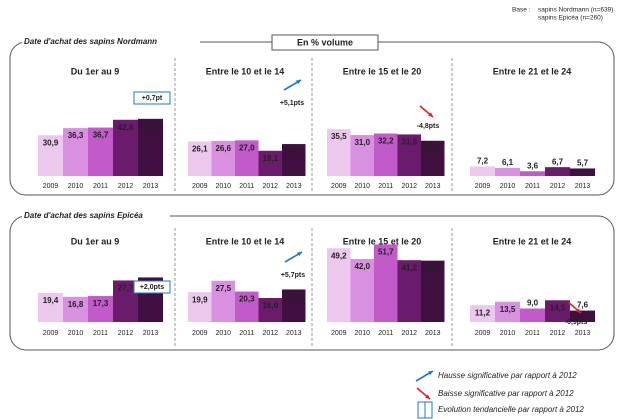  What do you see at coordinates (507, 375) in the screenshot?
I see `legend-label: Hausse significative par rapport à 2012` at bounding box center [507, 375].